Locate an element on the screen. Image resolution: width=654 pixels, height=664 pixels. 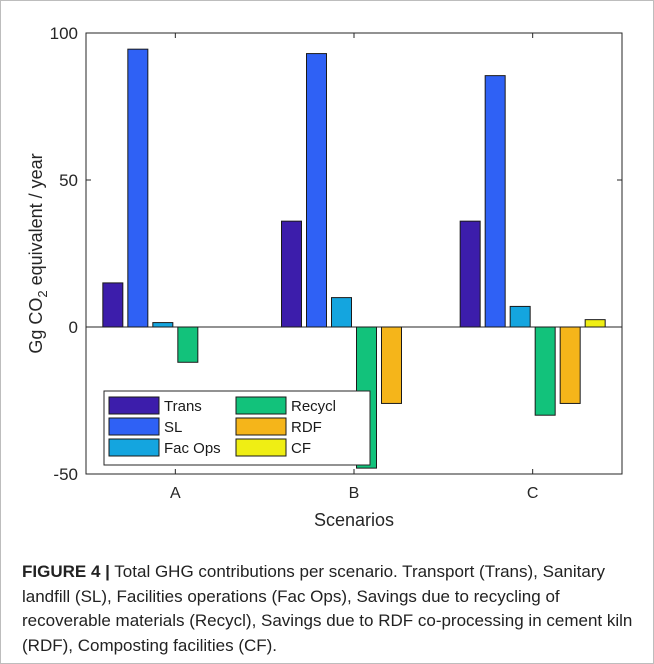
bar-C-recycl is located at coordinates (545, 371).